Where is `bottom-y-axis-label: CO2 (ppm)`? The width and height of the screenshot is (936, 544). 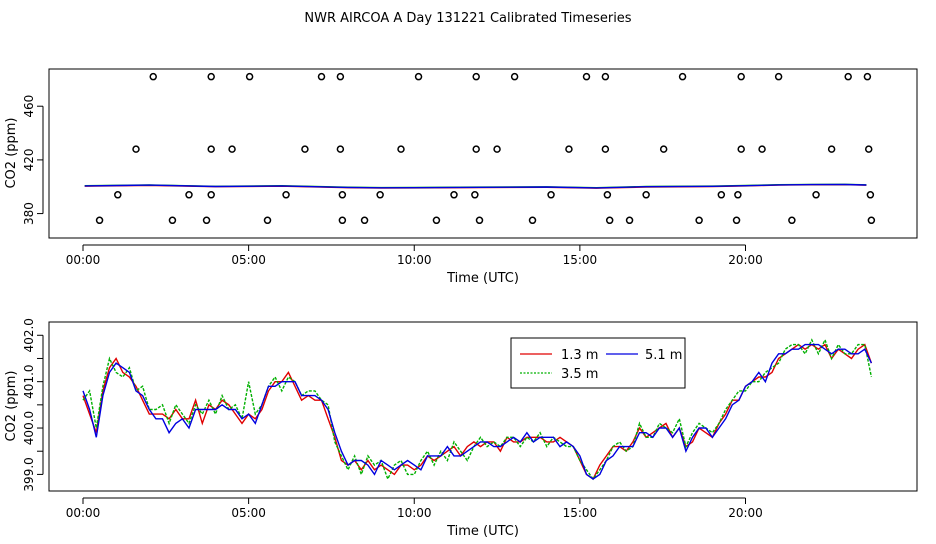
bottom-y-axis-label: CO2 (ppm) is located at coordinates (11, 405).